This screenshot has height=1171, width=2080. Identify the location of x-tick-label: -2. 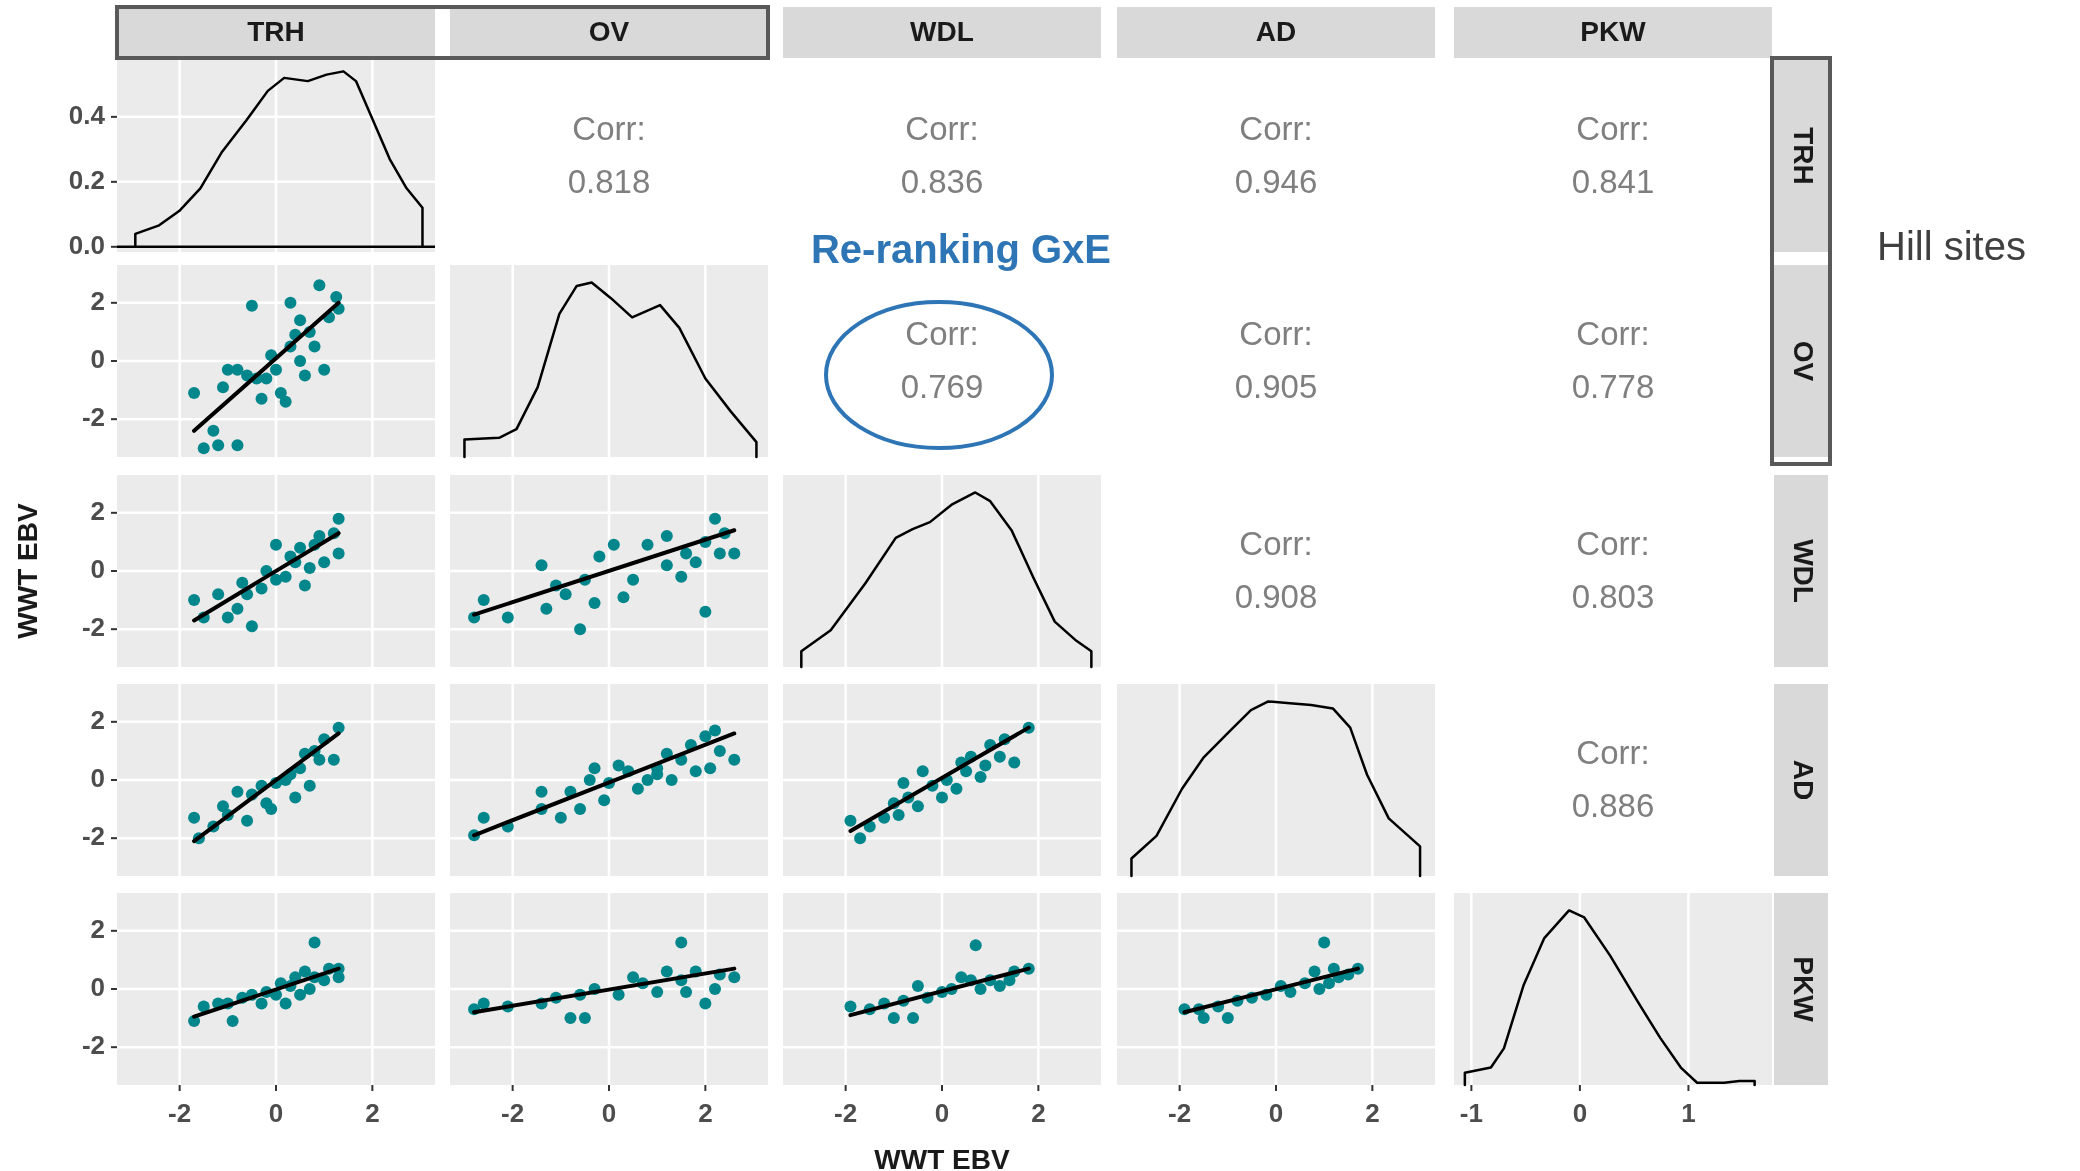
(846, 1112).